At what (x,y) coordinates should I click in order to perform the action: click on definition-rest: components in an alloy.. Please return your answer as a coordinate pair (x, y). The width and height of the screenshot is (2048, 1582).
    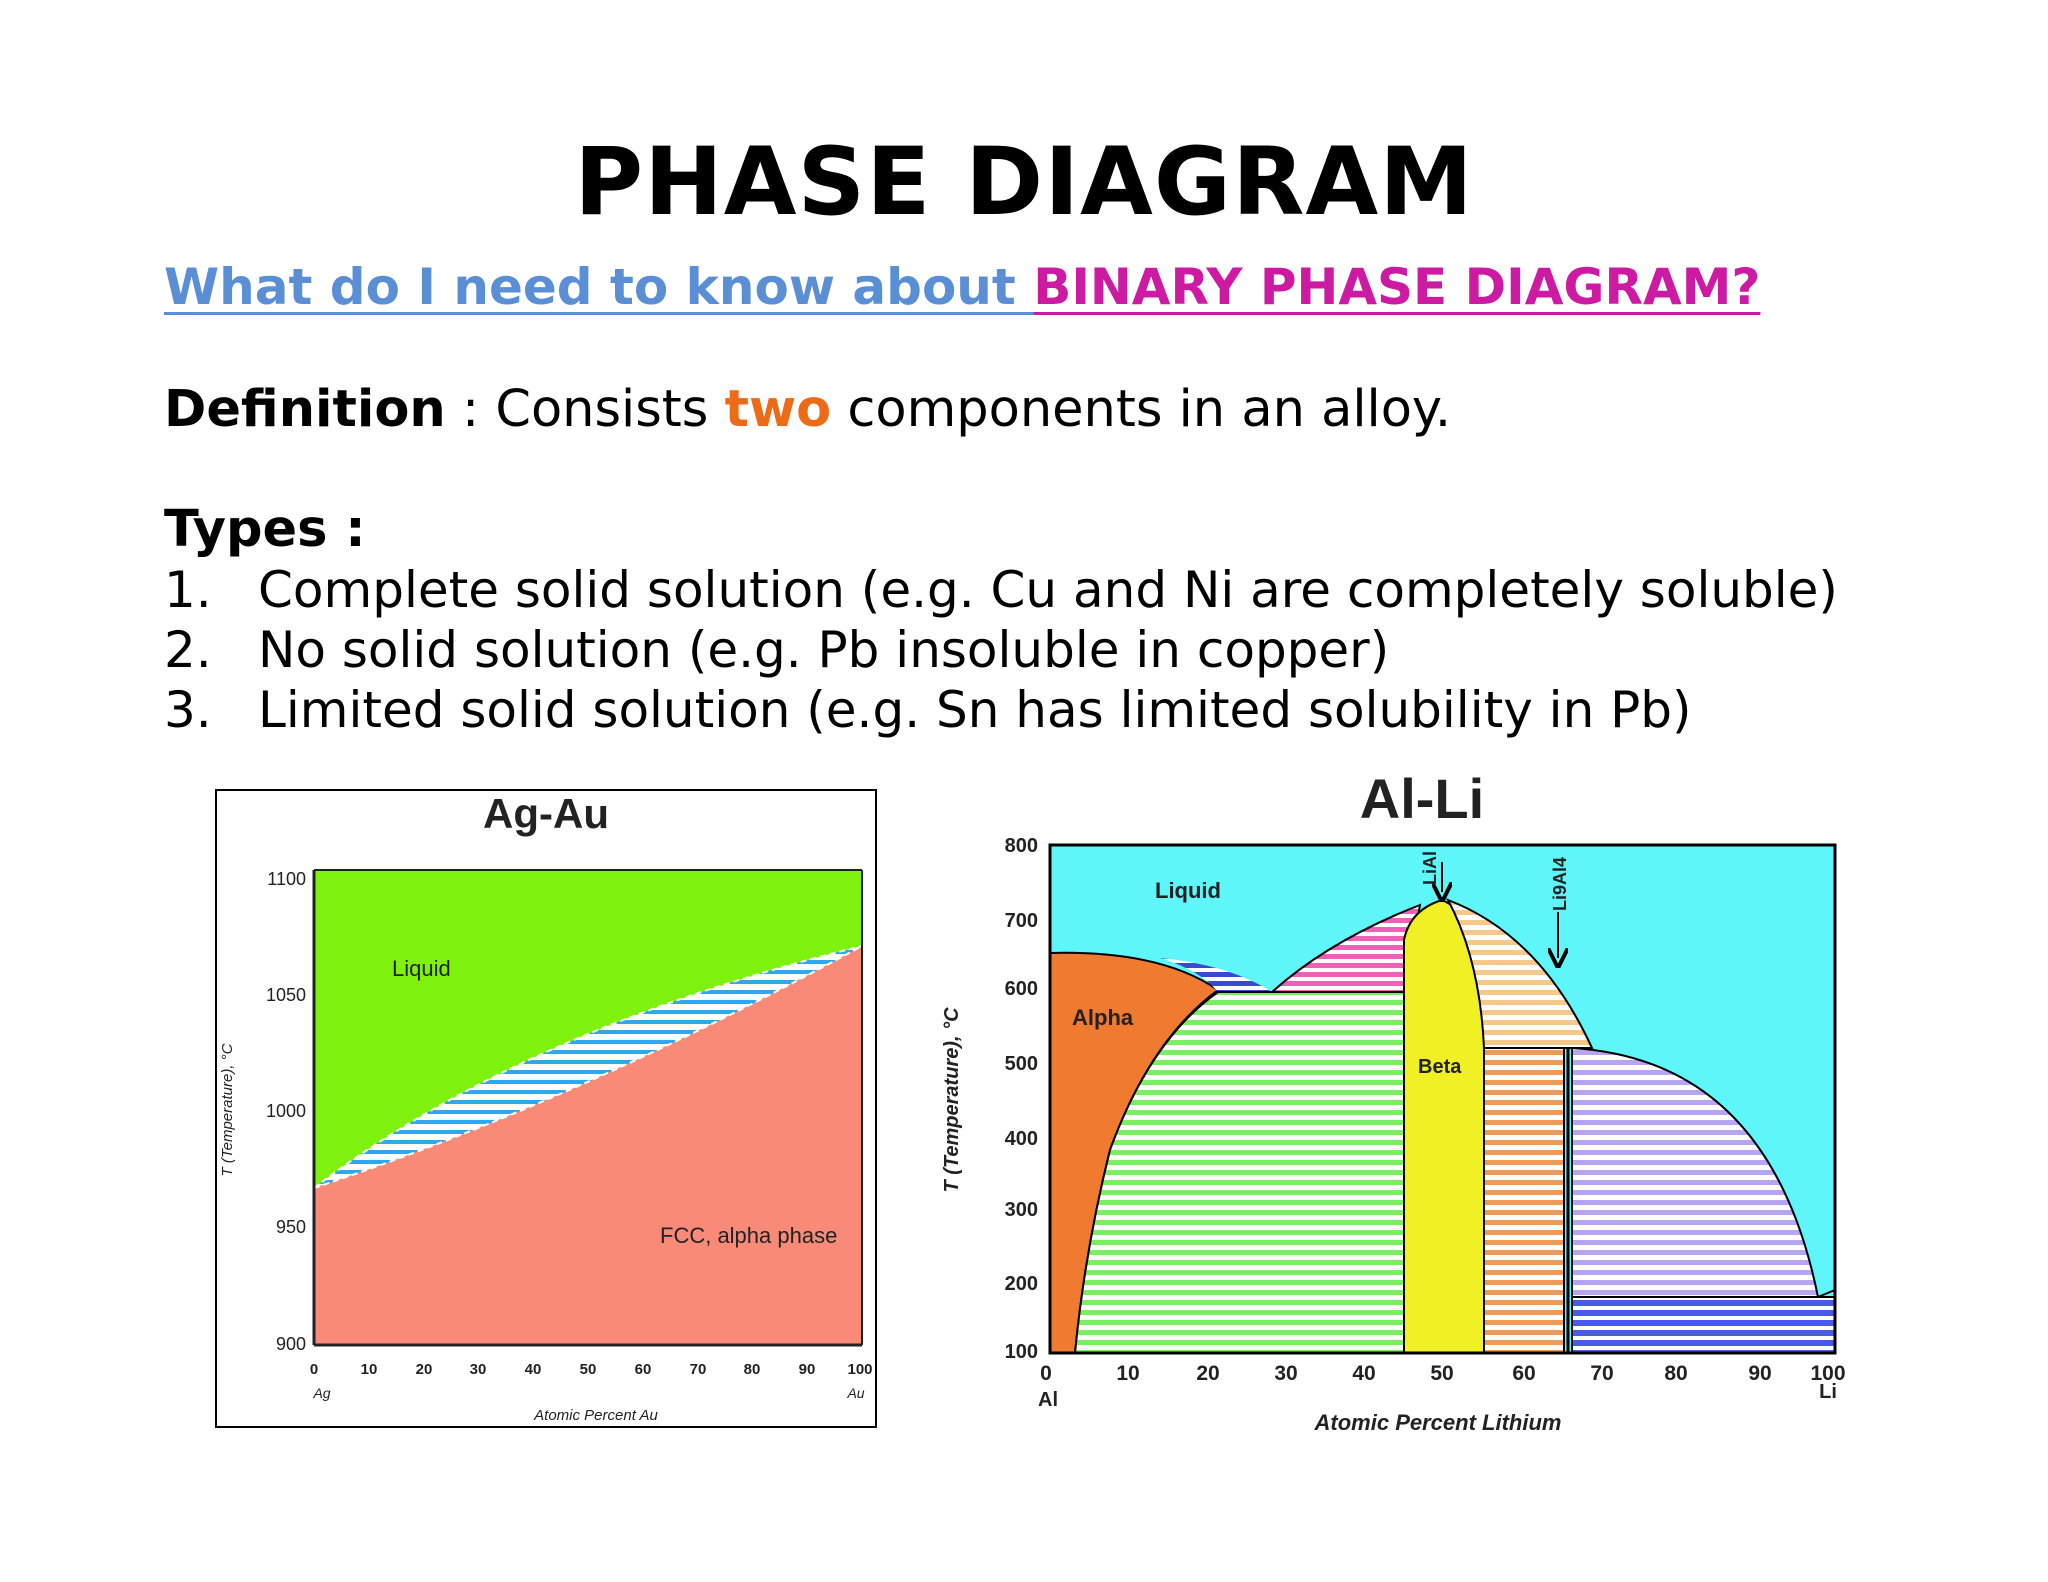
    Looking at the image, I should click on (1141, 409).